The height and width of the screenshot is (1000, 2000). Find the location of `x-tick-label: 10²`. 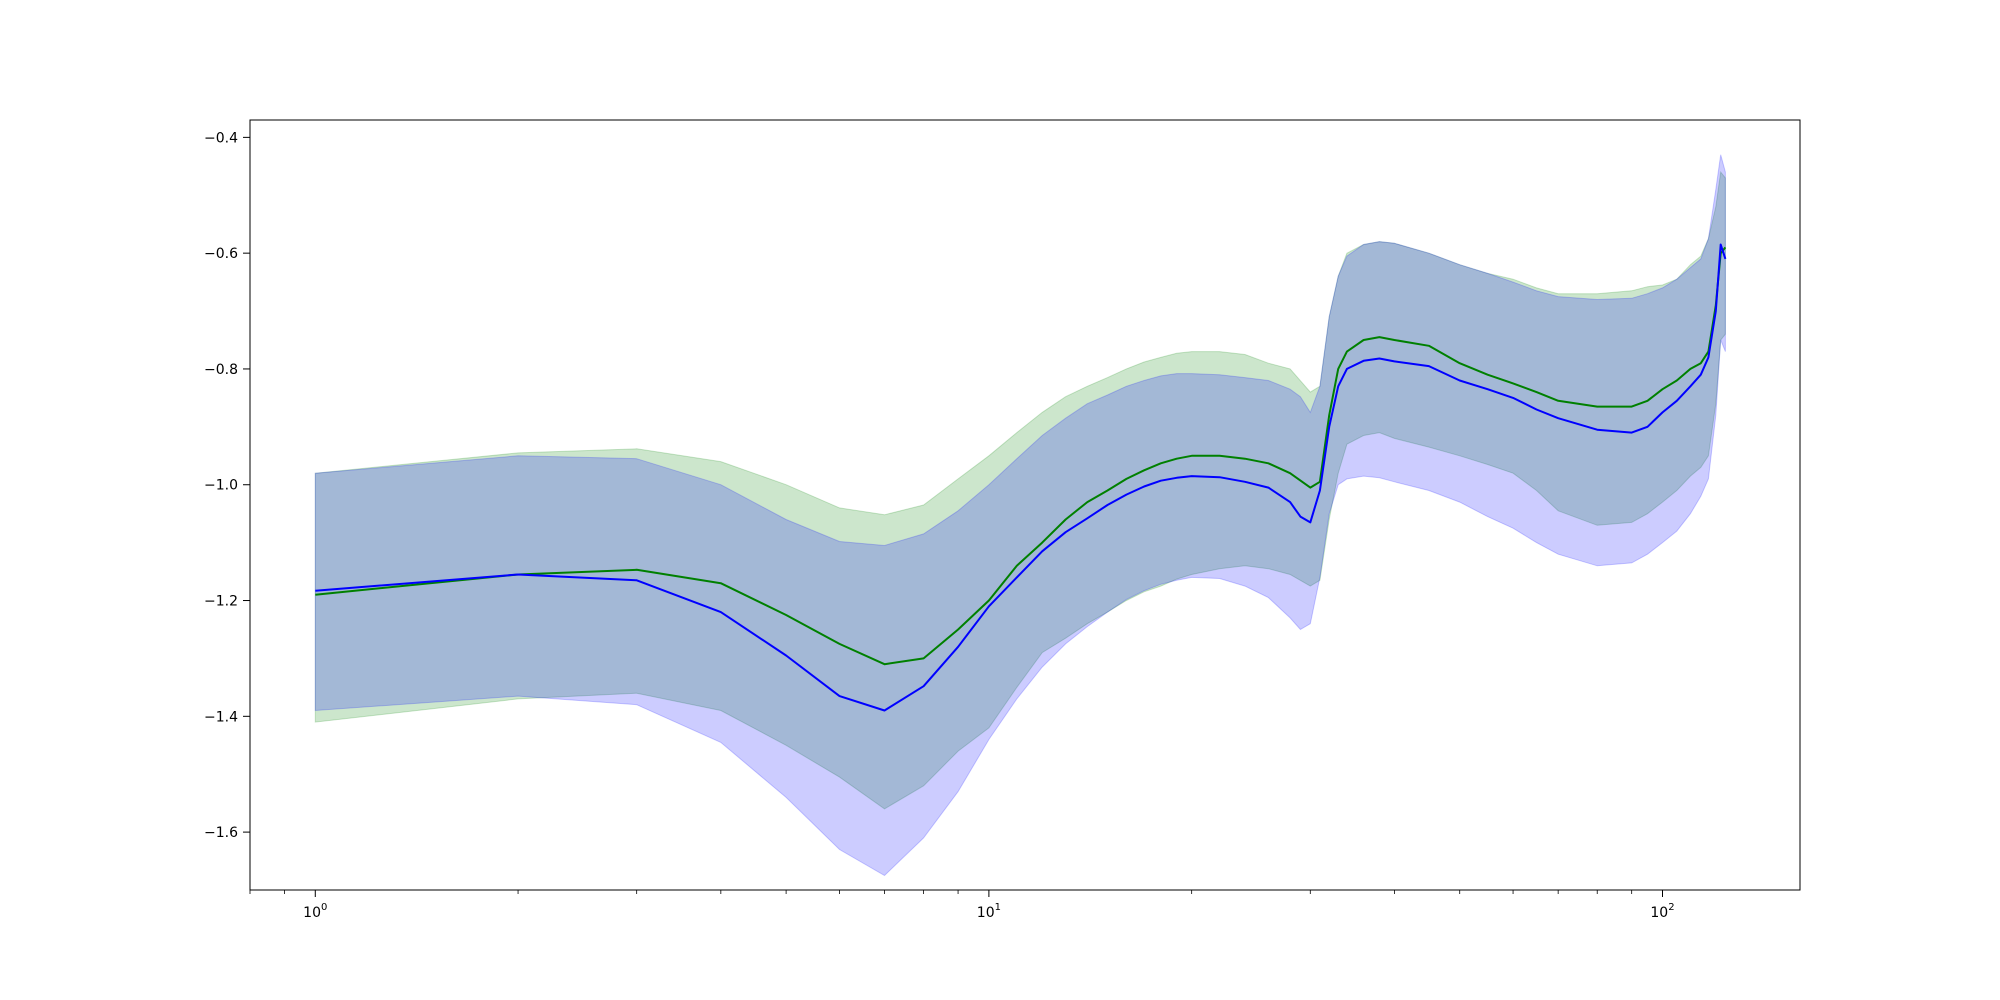

x-tick-label: 10² is located at coordinates (1662, 911).